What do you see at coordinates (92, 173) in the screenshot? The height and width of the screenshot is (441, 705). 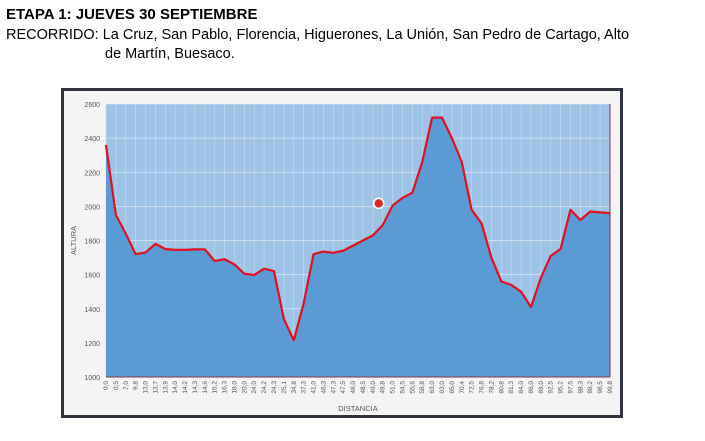 I see `y-tick-label: 2200` at bounding box center [92, 173].